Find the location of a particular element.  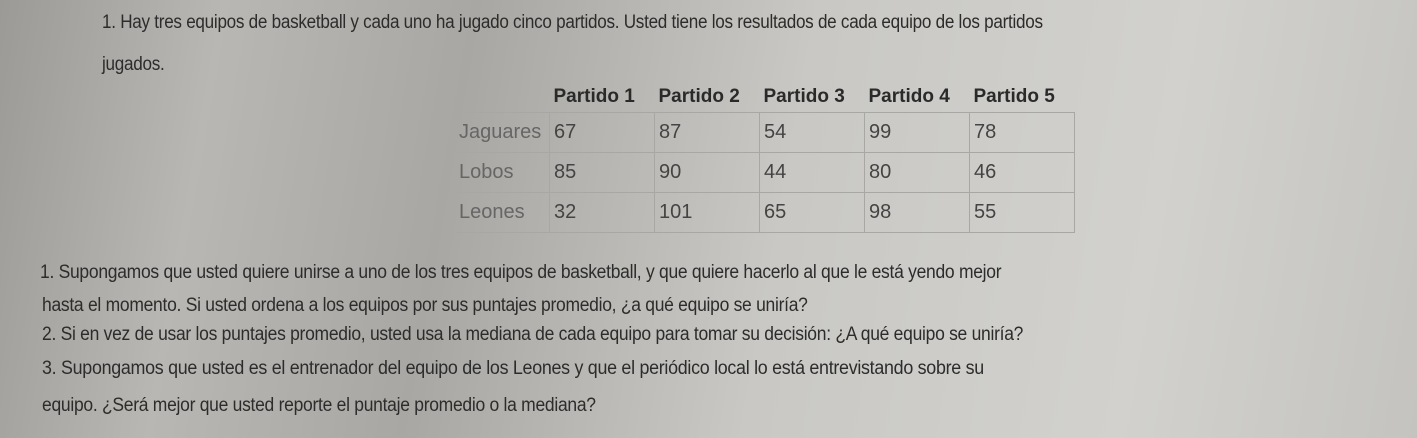

score-cell: 85 is located at coordinates (602, 172).